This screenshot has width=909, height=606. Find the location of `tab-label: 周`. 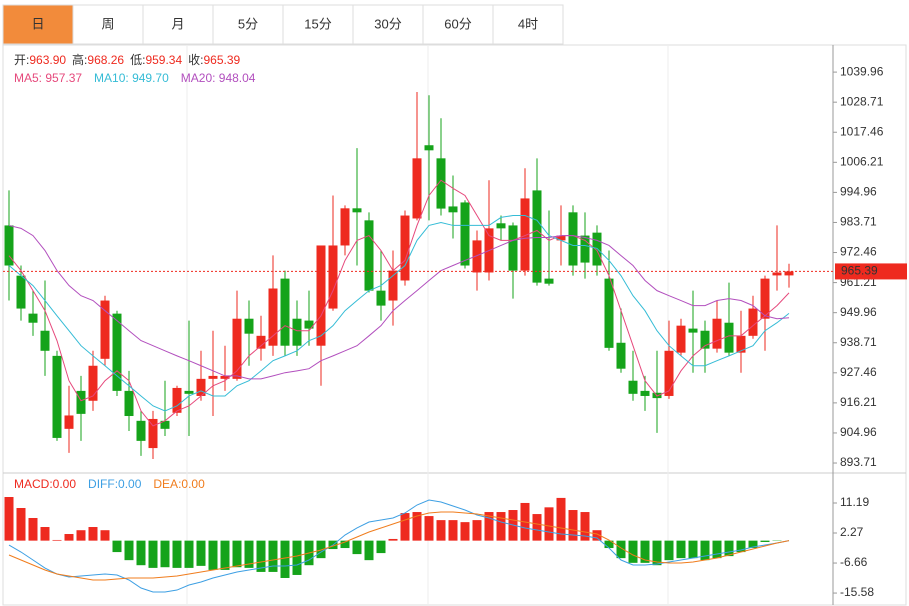

tab-label: 周 is located at coordinates (107, 23).